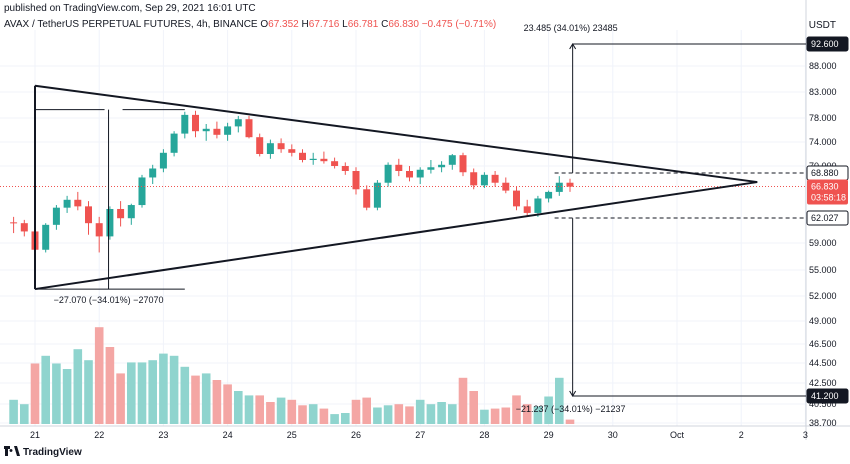  Describe the element at coordinates (35, 435) in the screenshot. I see `x-tick-label: 21` at that location.